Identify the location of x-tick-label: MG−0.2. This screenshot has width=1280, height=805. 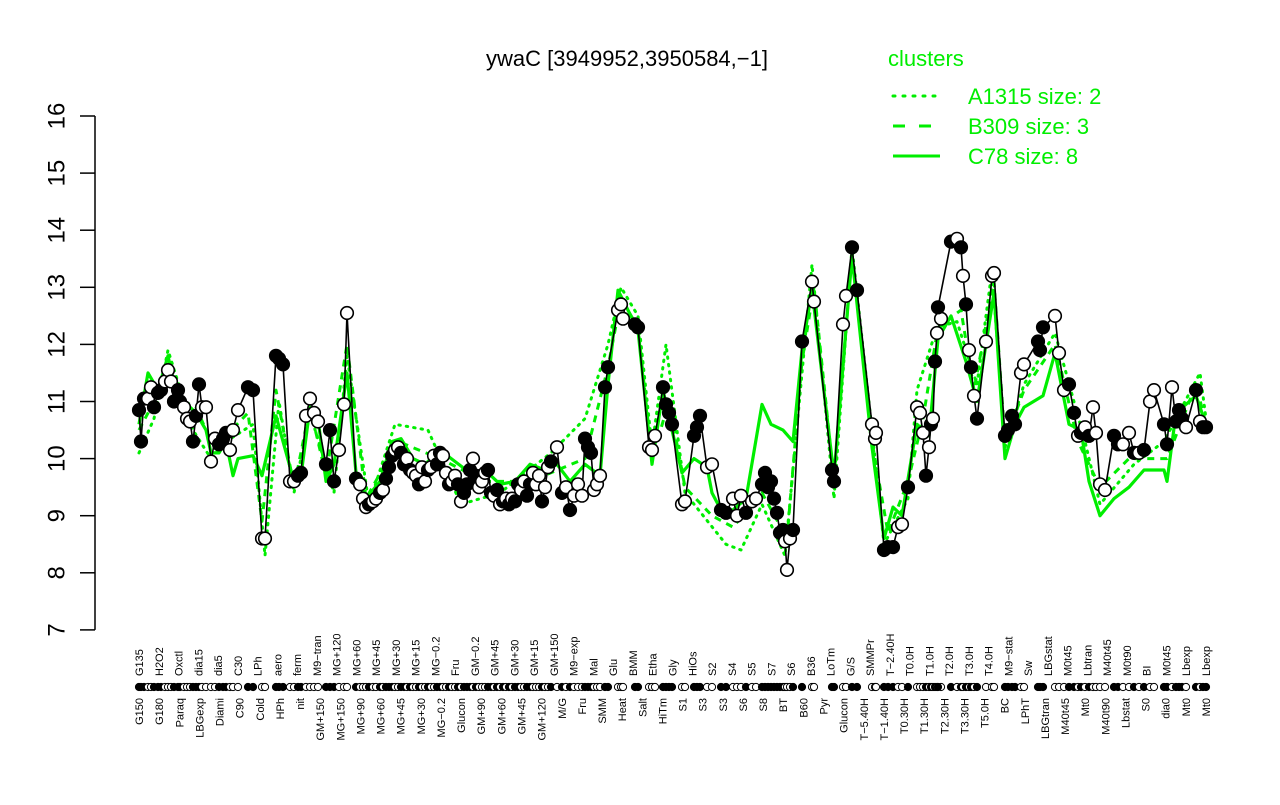
(442, 717).